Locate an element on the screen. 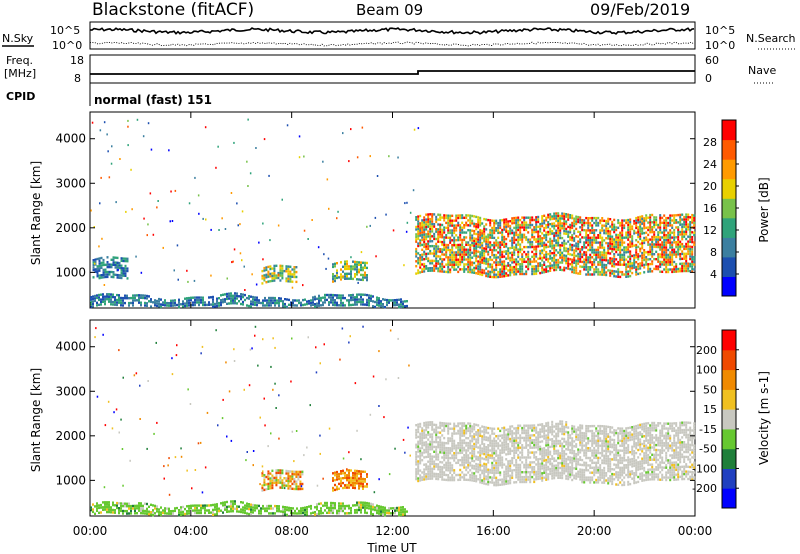  colorbar-tick-label: 20 is located at coordinates (710, 186).